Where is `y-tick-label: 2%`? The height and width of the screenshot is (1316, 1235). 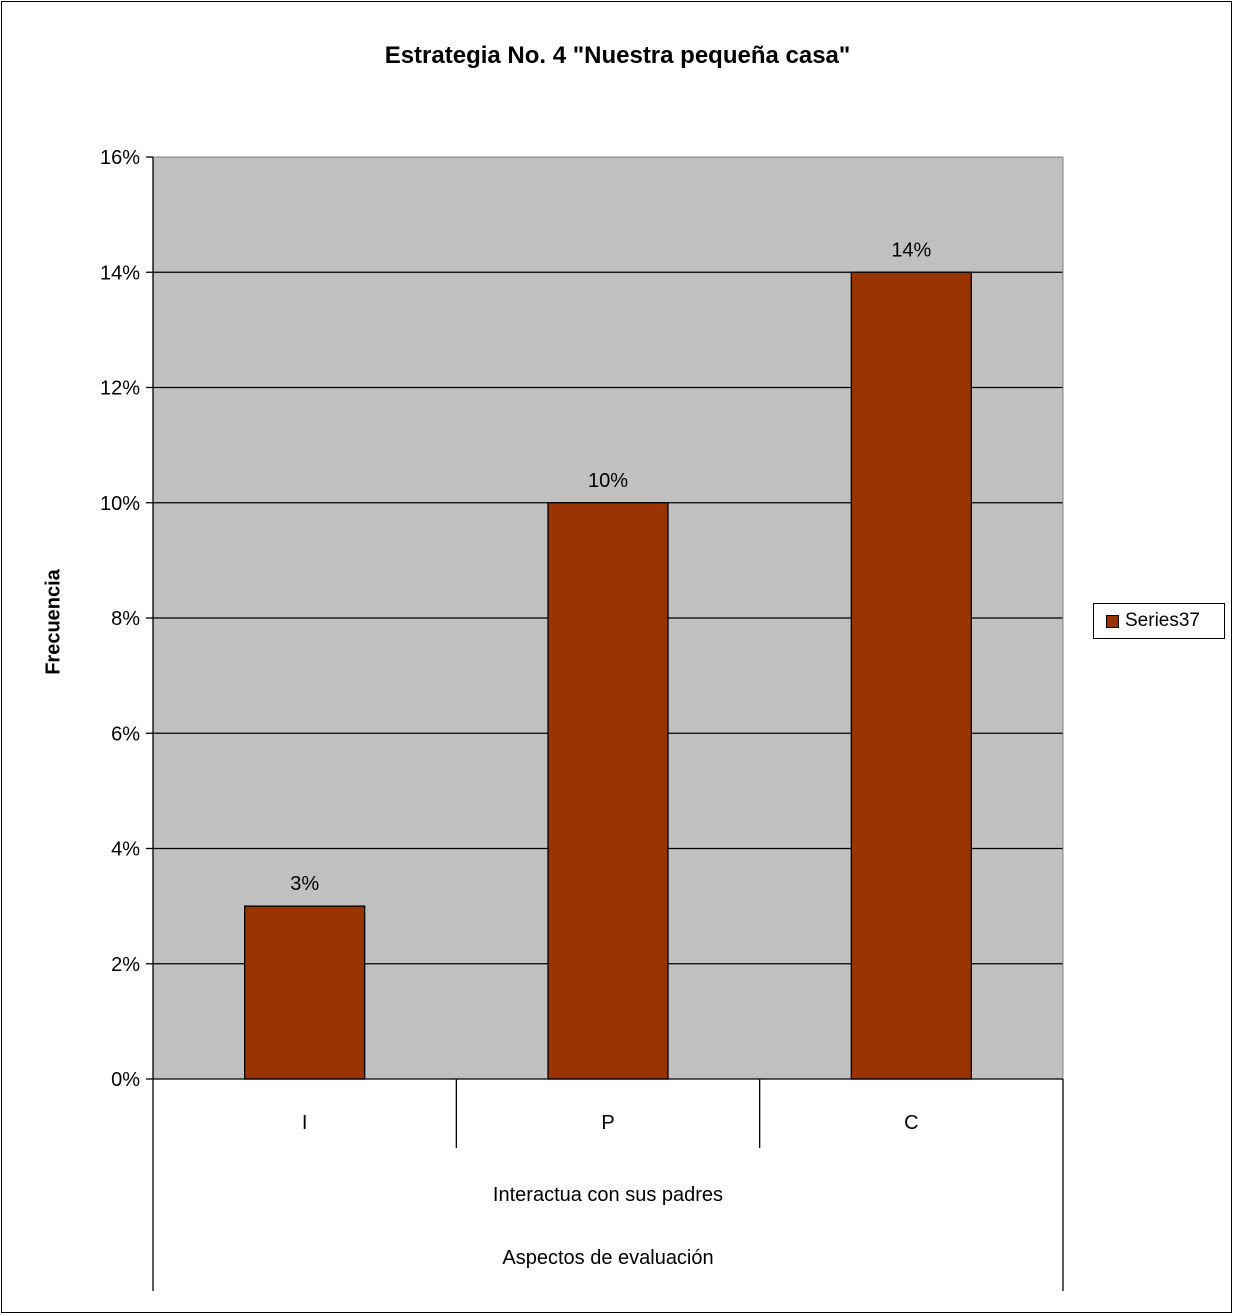
y-tick-label: 2% is located at coordinates (125, 965).